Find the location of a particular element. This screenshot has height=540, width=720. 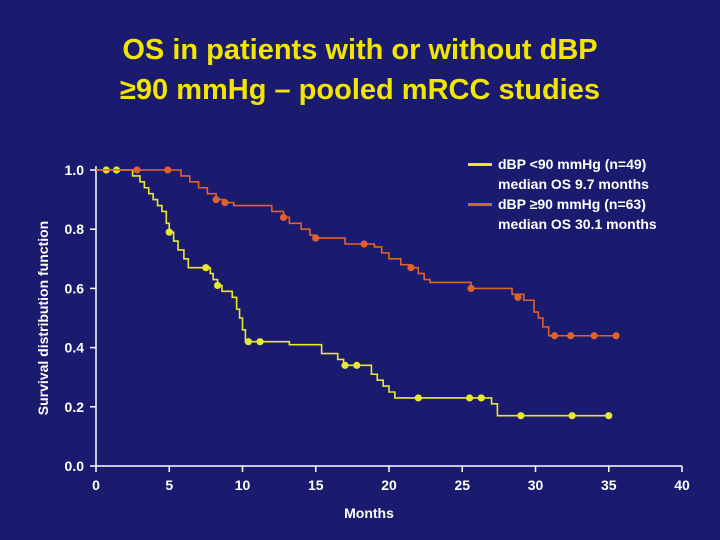

x-tick-label: 40 is located at coordinates (682, 485).